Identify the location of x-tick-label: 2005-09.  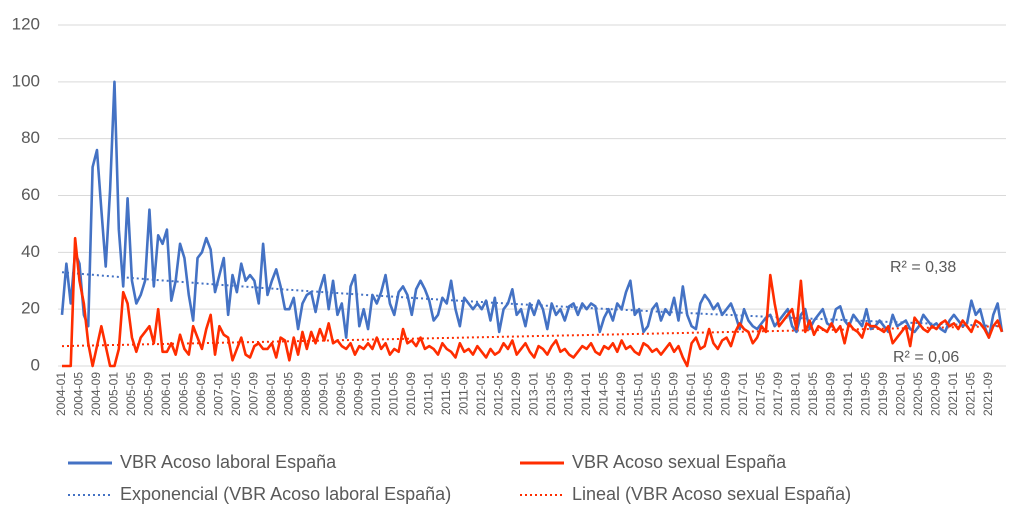
(149, 394).